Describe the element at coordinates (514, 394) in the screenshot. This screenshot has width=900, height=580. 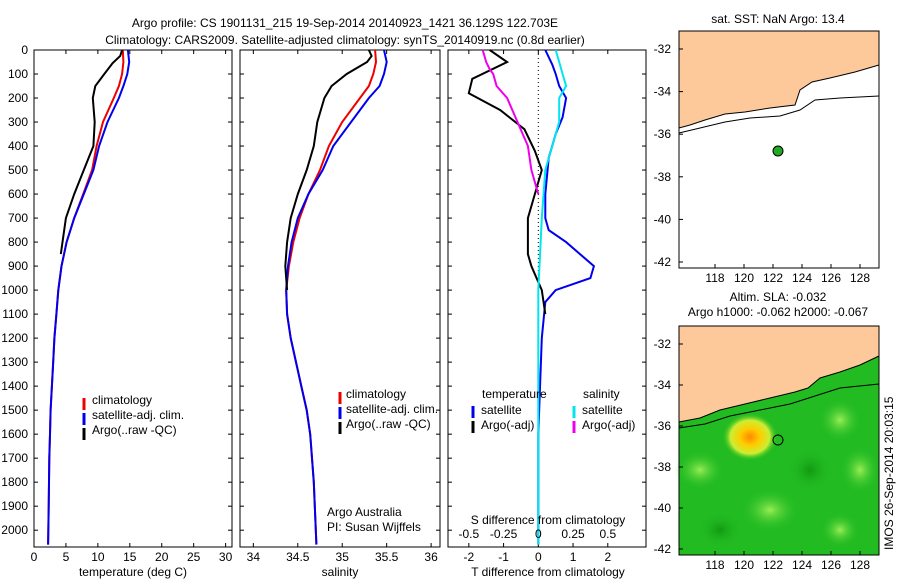
I see `diff-legend-temp-title: temperature` at that location.